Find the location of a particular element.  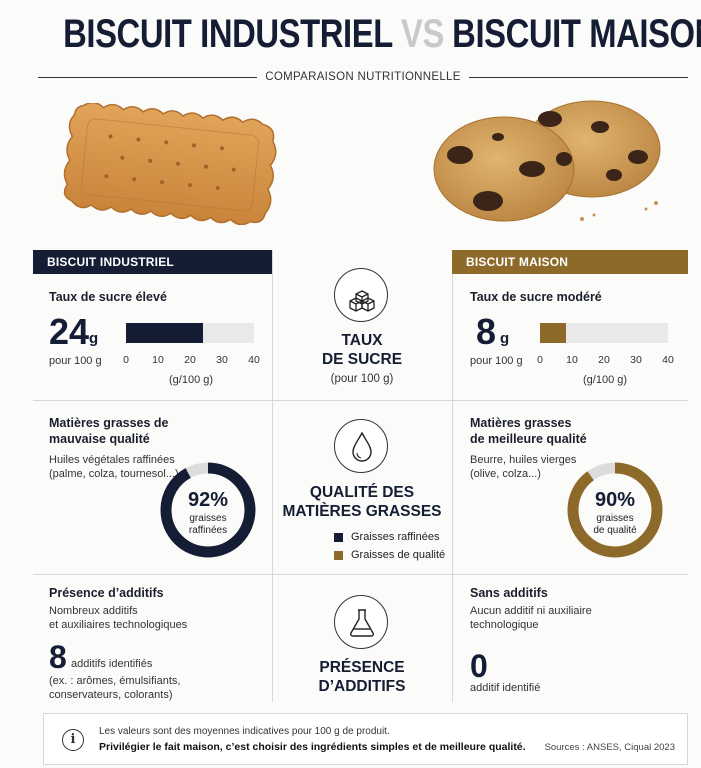

additives-label-maison: Sans additifs is located at coordinates (509, 593).